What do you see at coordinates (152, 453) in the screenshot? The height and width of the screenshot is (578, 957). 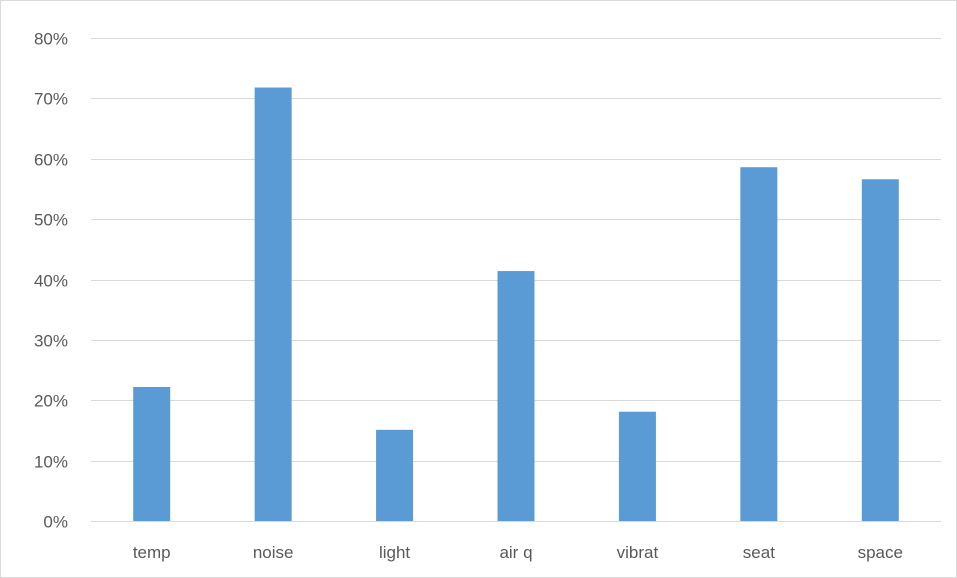 I see `bar-temp` at bounding box center [152, 453].